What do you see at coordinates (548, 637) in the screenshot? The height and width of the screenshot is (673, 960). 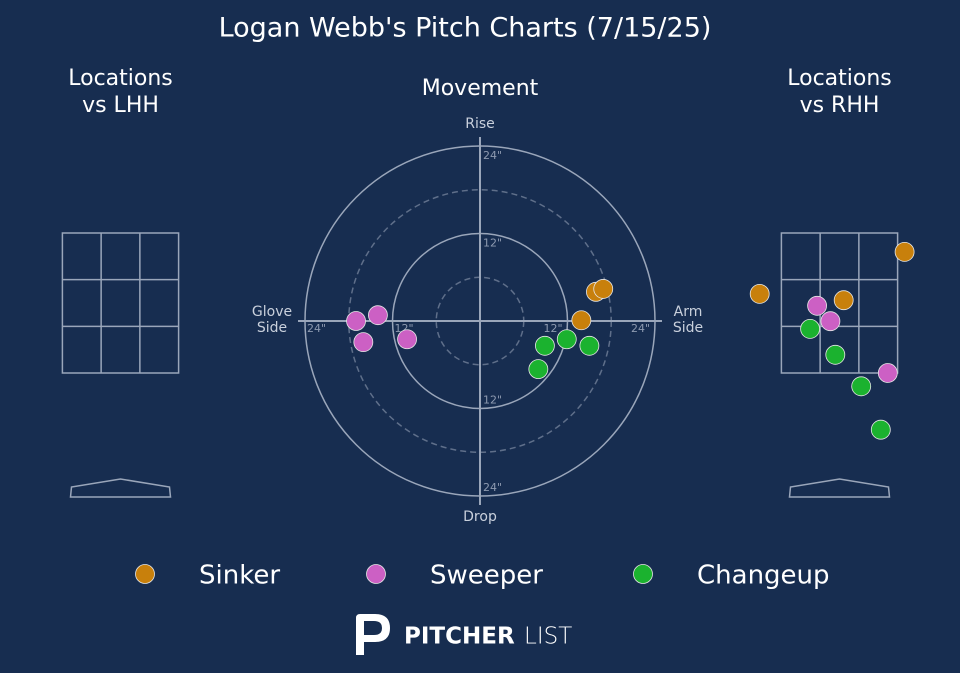 I see `brand-light: LIST` at bounding box center [548, 637].